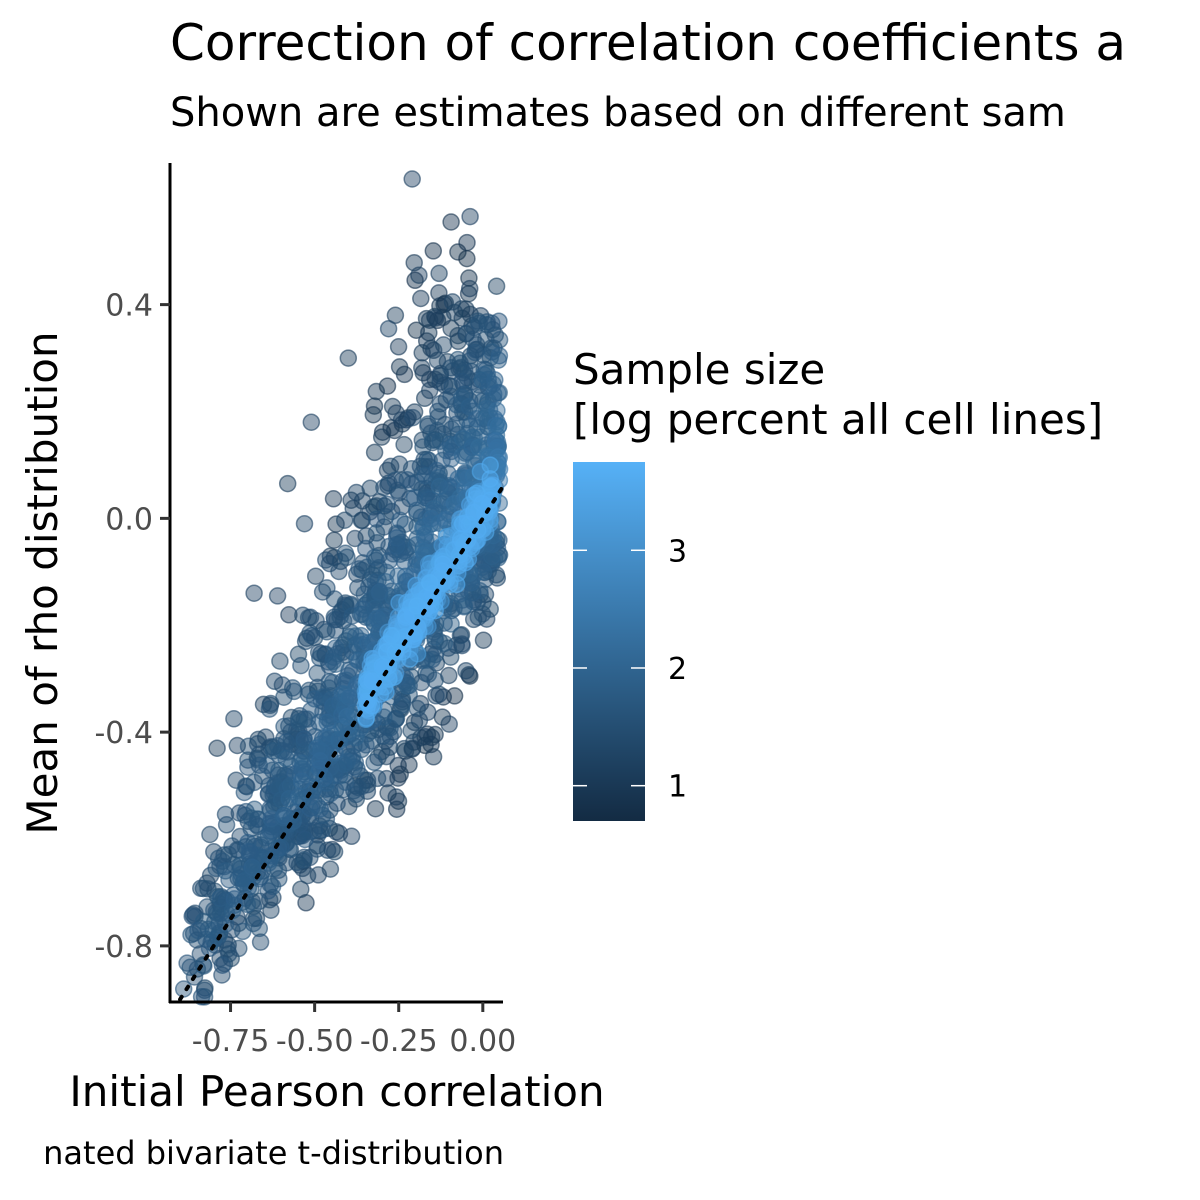  Describe the element at coordinates (677, 787) in the screenshot. I see `legend-tick-label: 1` at that location.